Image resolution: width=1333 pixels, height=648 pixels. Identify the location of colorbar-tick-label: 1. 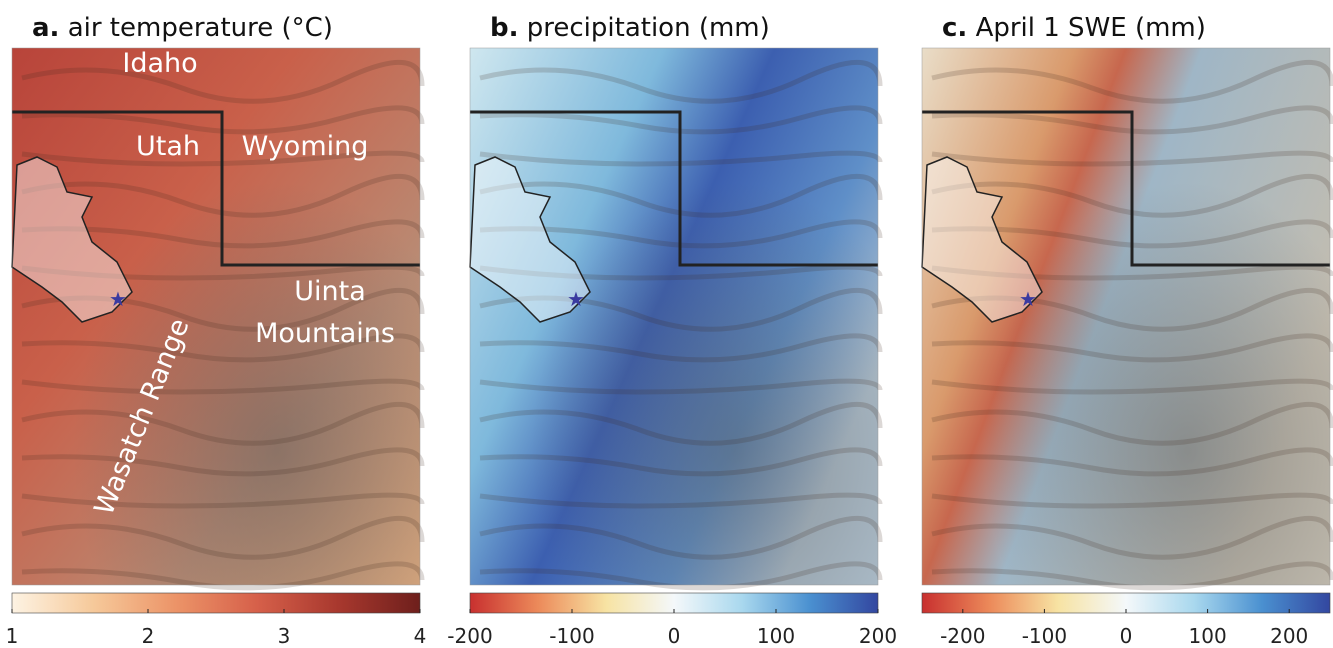
(12, 636).